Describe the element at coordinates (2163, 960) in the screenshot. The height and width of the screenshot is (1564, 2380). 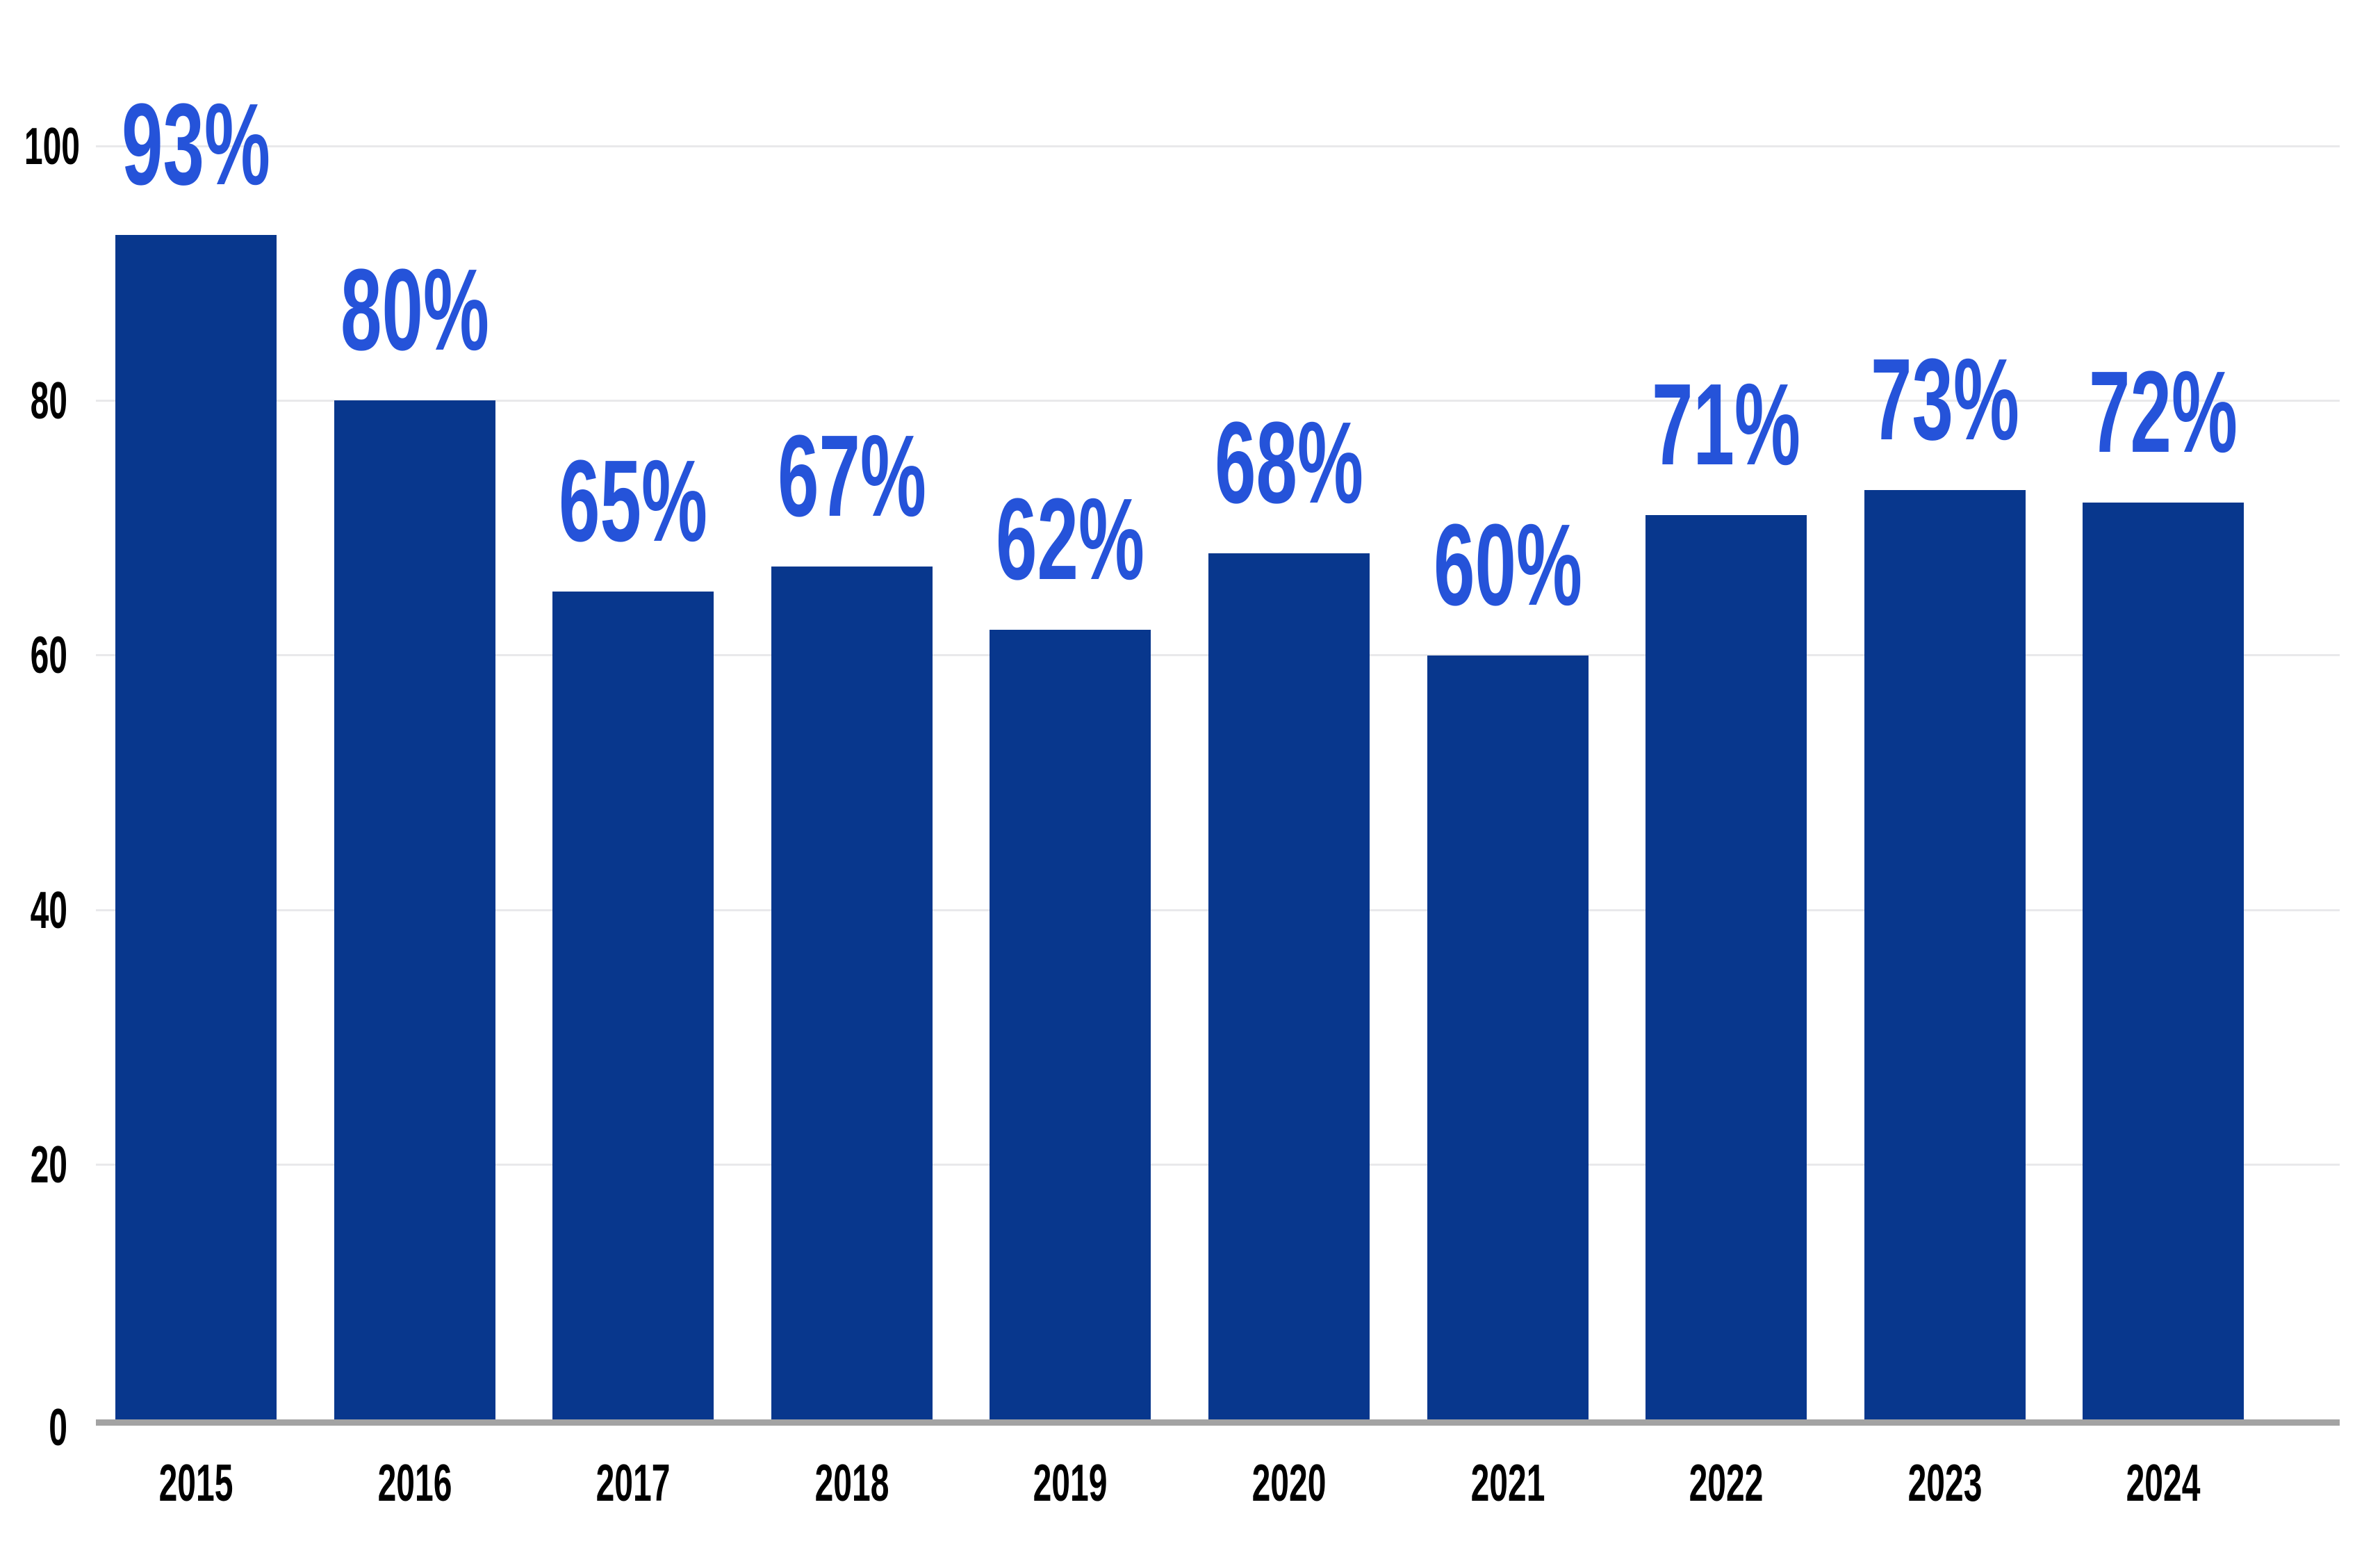
I see `bar-2024` at that location.